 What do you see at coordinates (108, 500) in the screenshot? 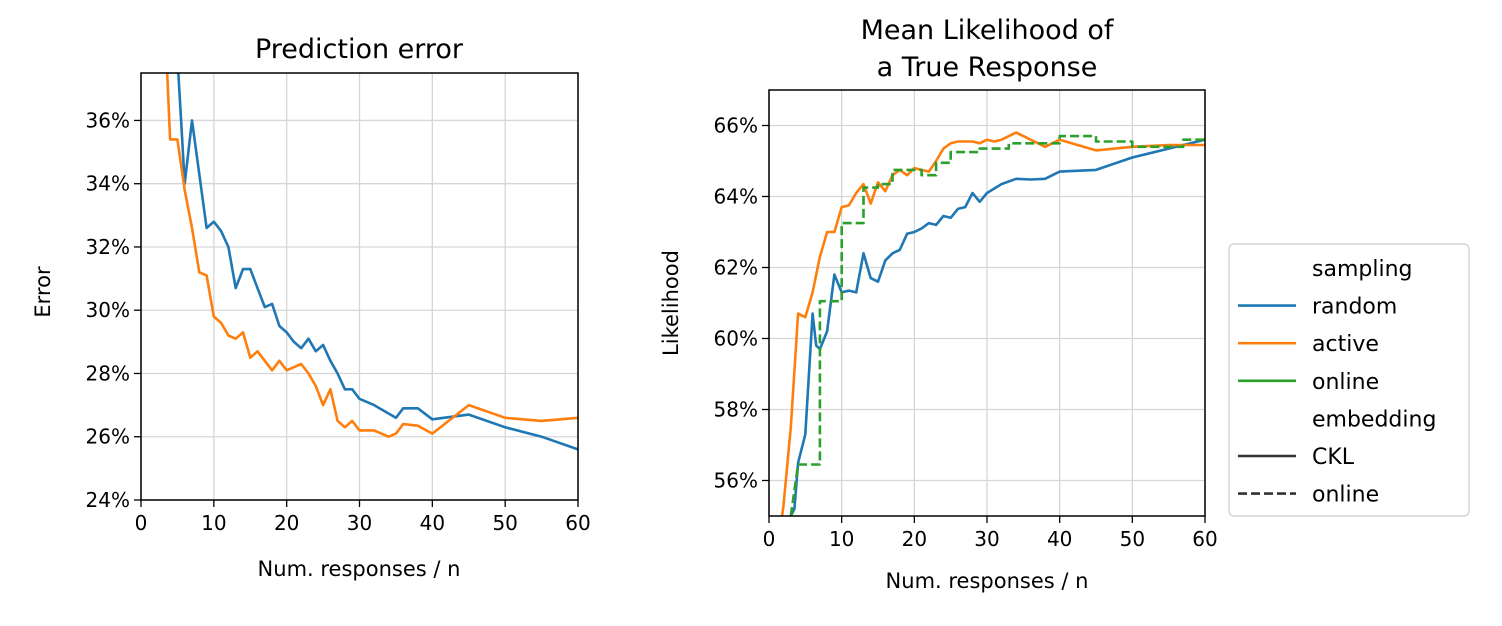
I see `y-tick-label: 24%` at bounding box center [108, 500].